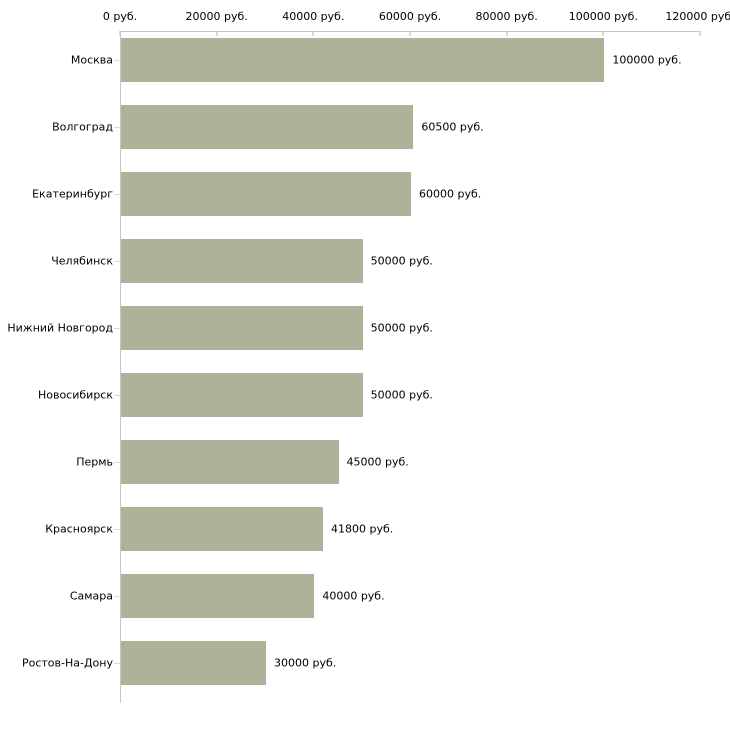  What do you see at coordinates (91, 596) in the screenshot?
I see `category-label: Самара` at bounding box center [91, 596].